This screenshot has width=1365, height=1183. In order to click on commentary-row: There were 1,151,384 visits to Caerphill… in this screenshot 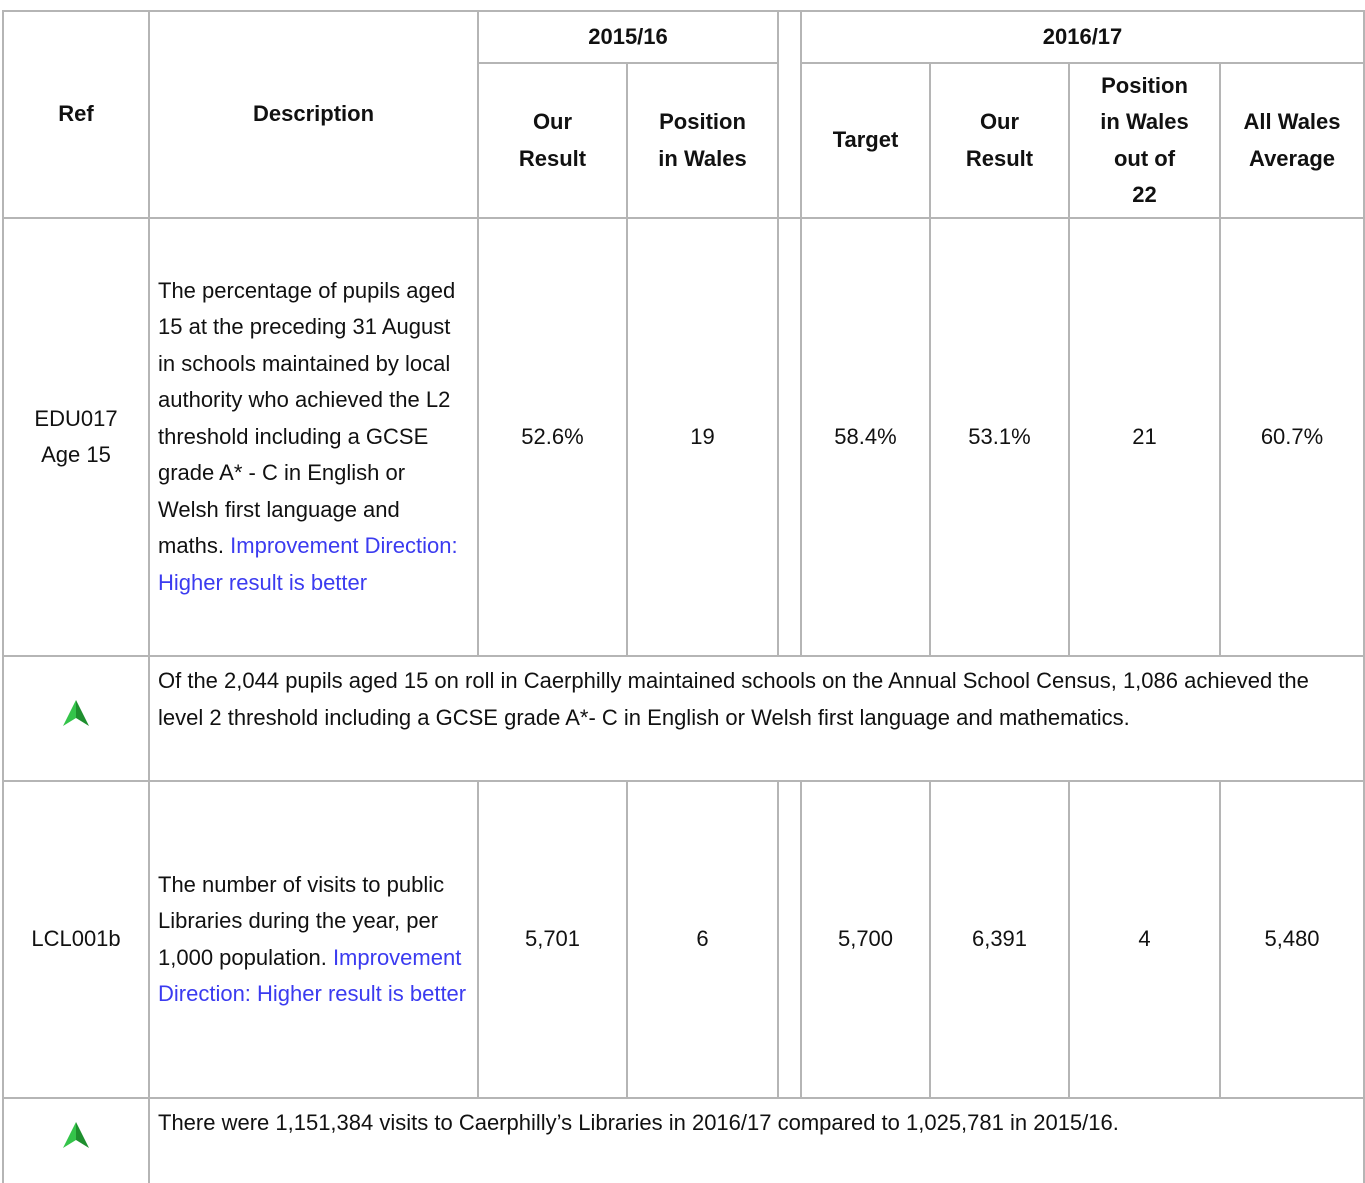, I will do `click(683, 1140)`.